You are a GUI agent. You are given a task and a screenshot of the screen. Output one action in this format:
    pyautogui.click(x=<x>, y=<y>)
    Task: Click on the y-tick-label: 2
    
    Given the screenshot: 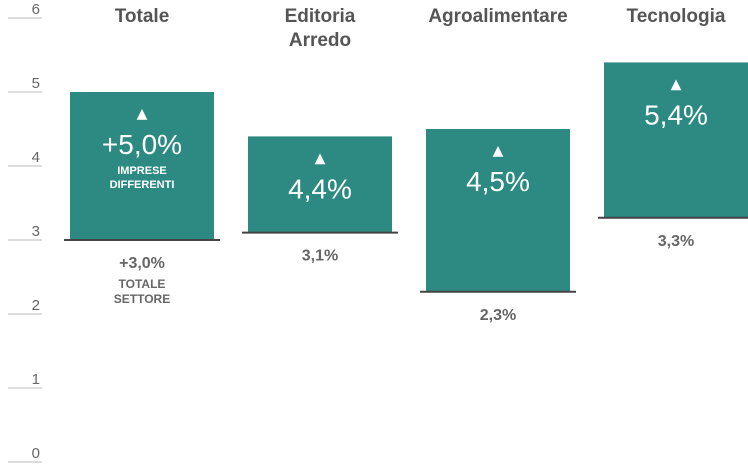 What is the action you would take?
    pyautogui.click(x=36, y=305)
    